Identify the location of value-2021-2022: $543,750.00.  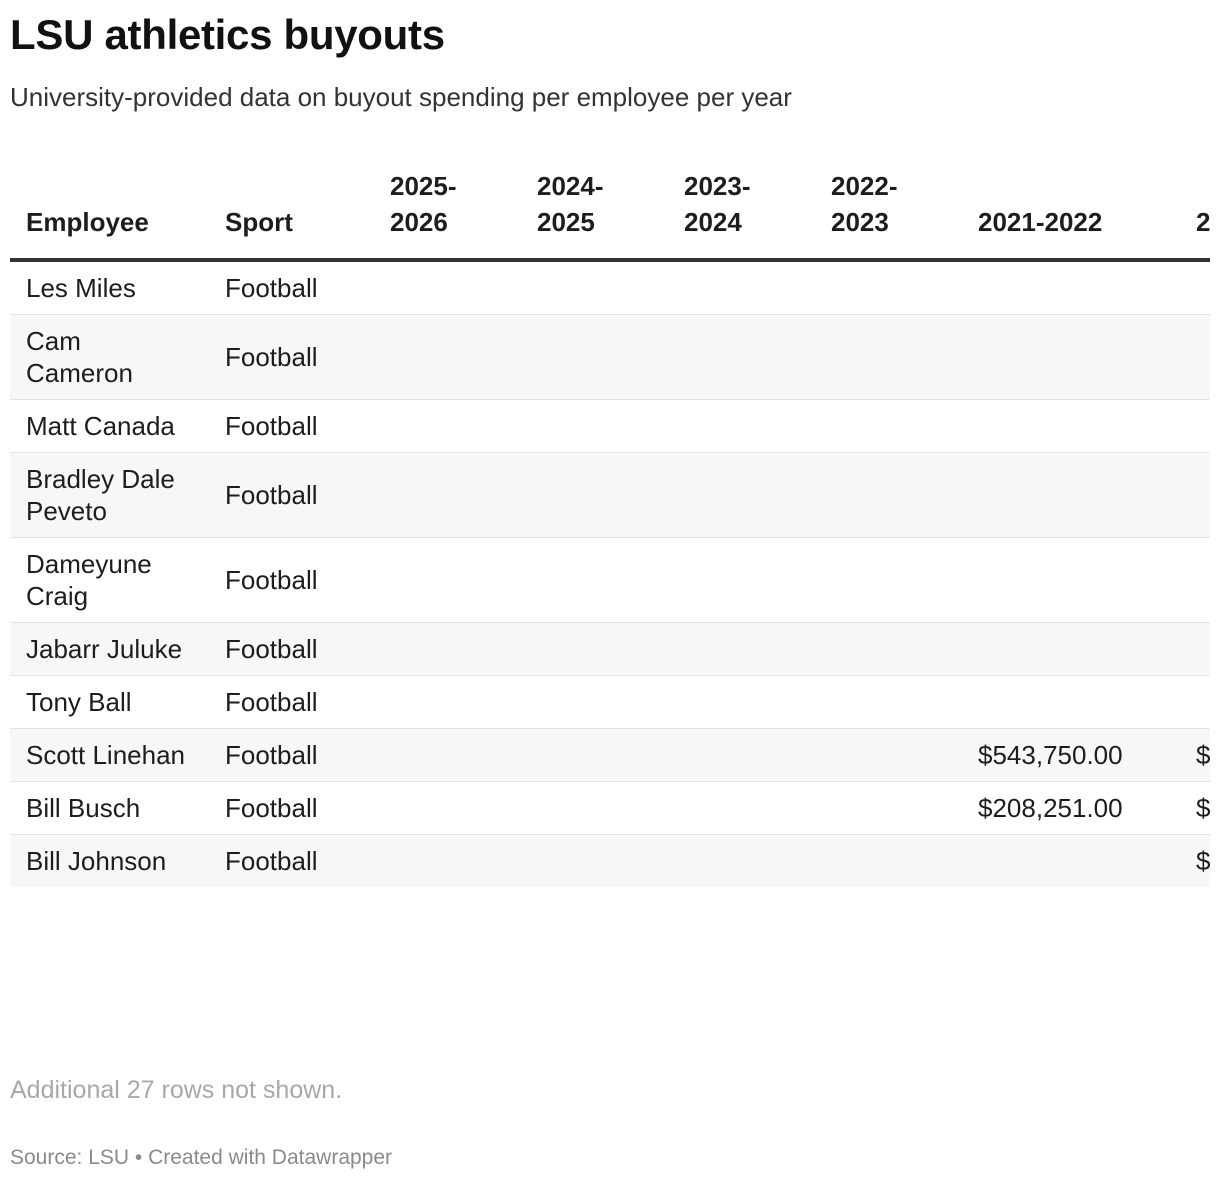
(1071, 755).